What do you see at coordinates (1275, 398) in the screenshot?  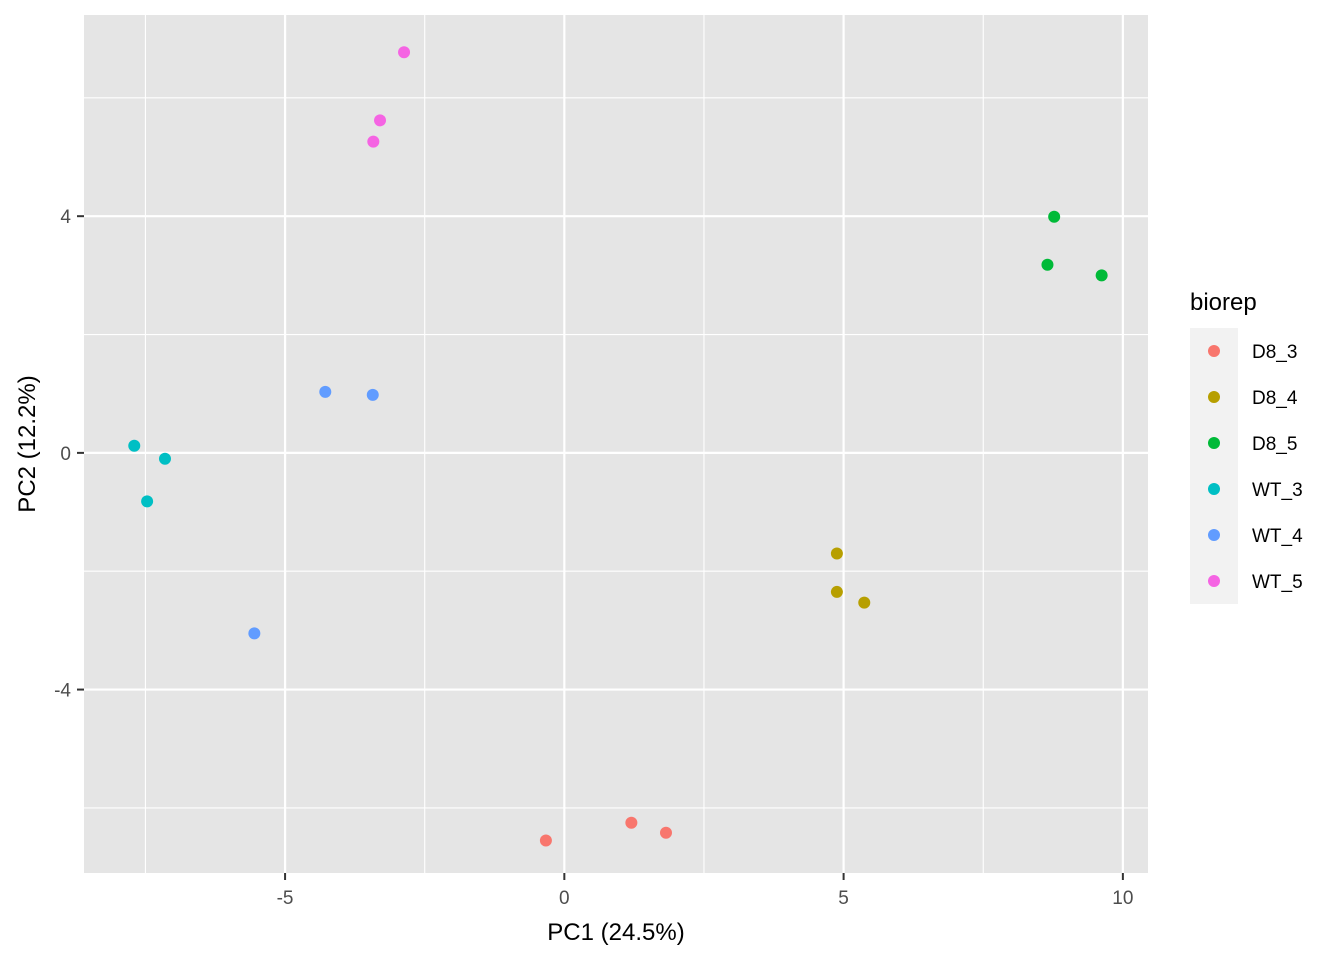 I see `legend-label: D8_4` at bounding box center [1275, 398].